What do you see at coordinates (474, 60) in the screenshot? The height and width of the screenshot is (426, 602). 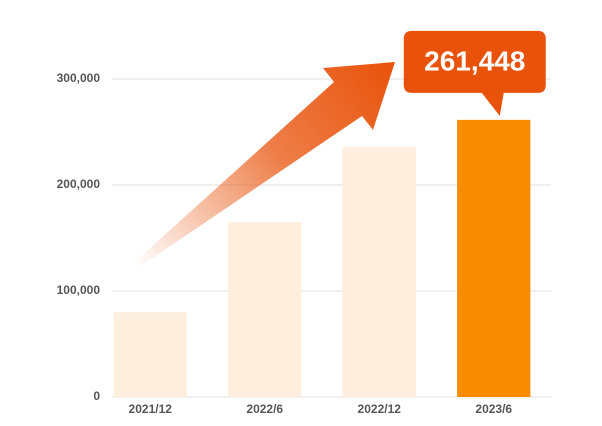 I see `value-label: 261,448` at bounding box center [474, 60].